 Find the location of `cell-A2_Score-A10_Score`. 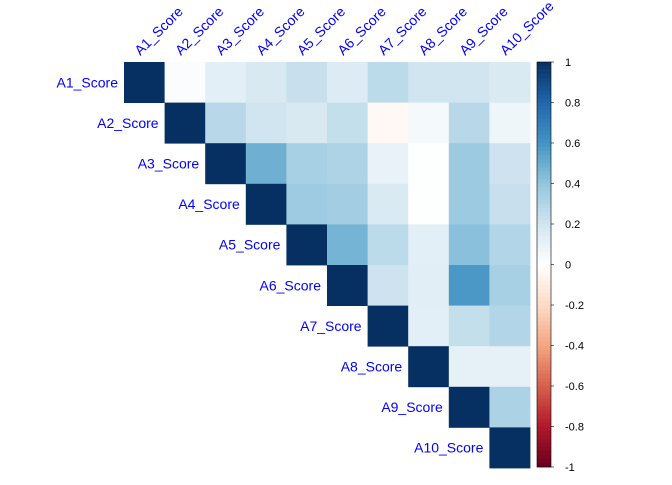

cell-A2_Score-A10_Score is located at coordinates (510, 123).